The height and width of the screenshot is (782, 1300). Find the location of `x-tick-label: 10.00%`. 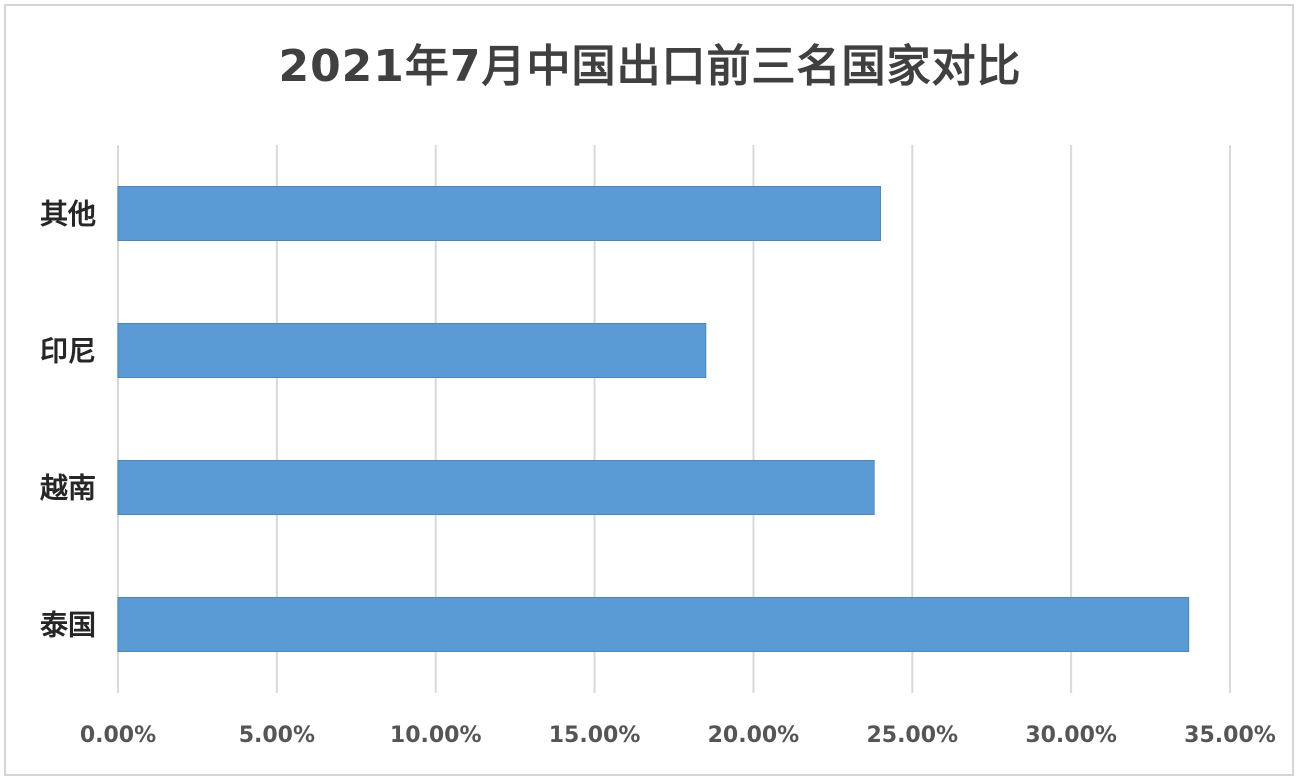

x-tick-label: 10.00% is located at coordinates (436, 735).